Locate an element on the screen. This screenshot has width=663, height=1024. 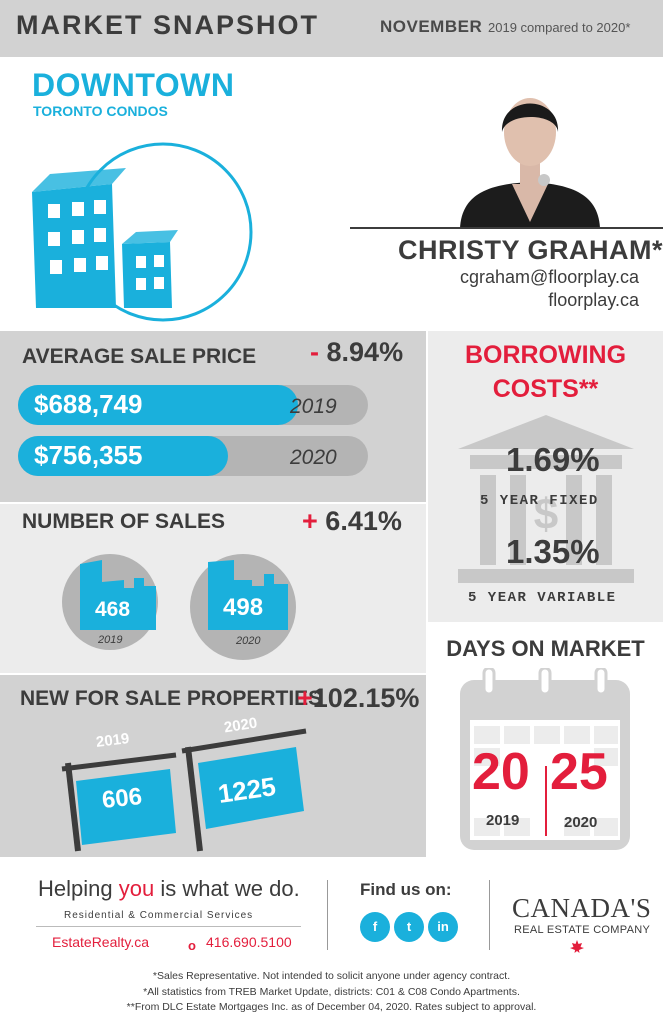
brand-logo-subtitle: REAL ESTATE COMPANY is located at coordinates (582, 930).